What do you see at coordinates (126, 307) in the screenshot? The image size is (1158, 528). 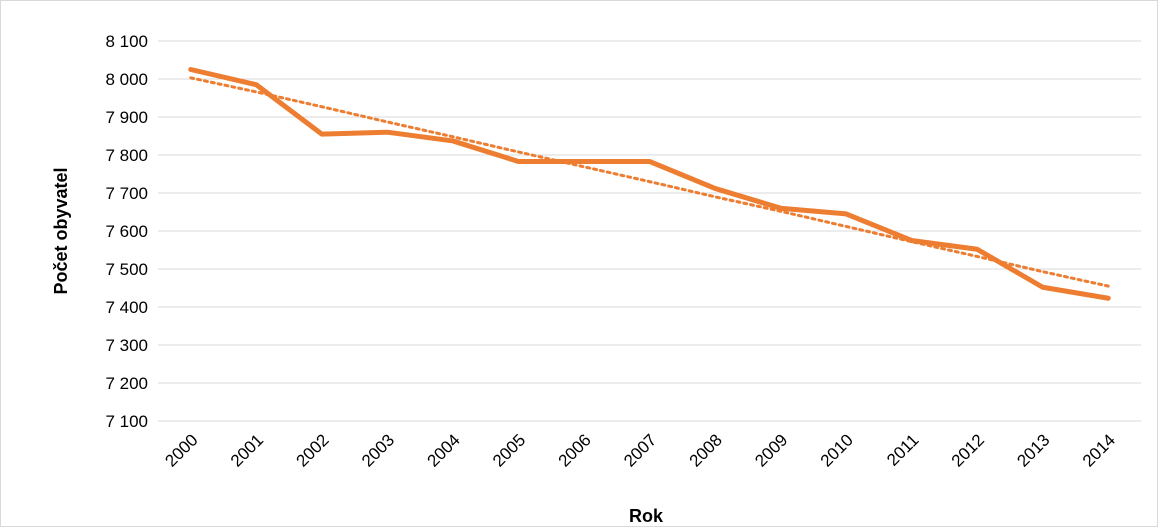 I see `y-tick-label: 7 400` at bounding box center [126, 307].